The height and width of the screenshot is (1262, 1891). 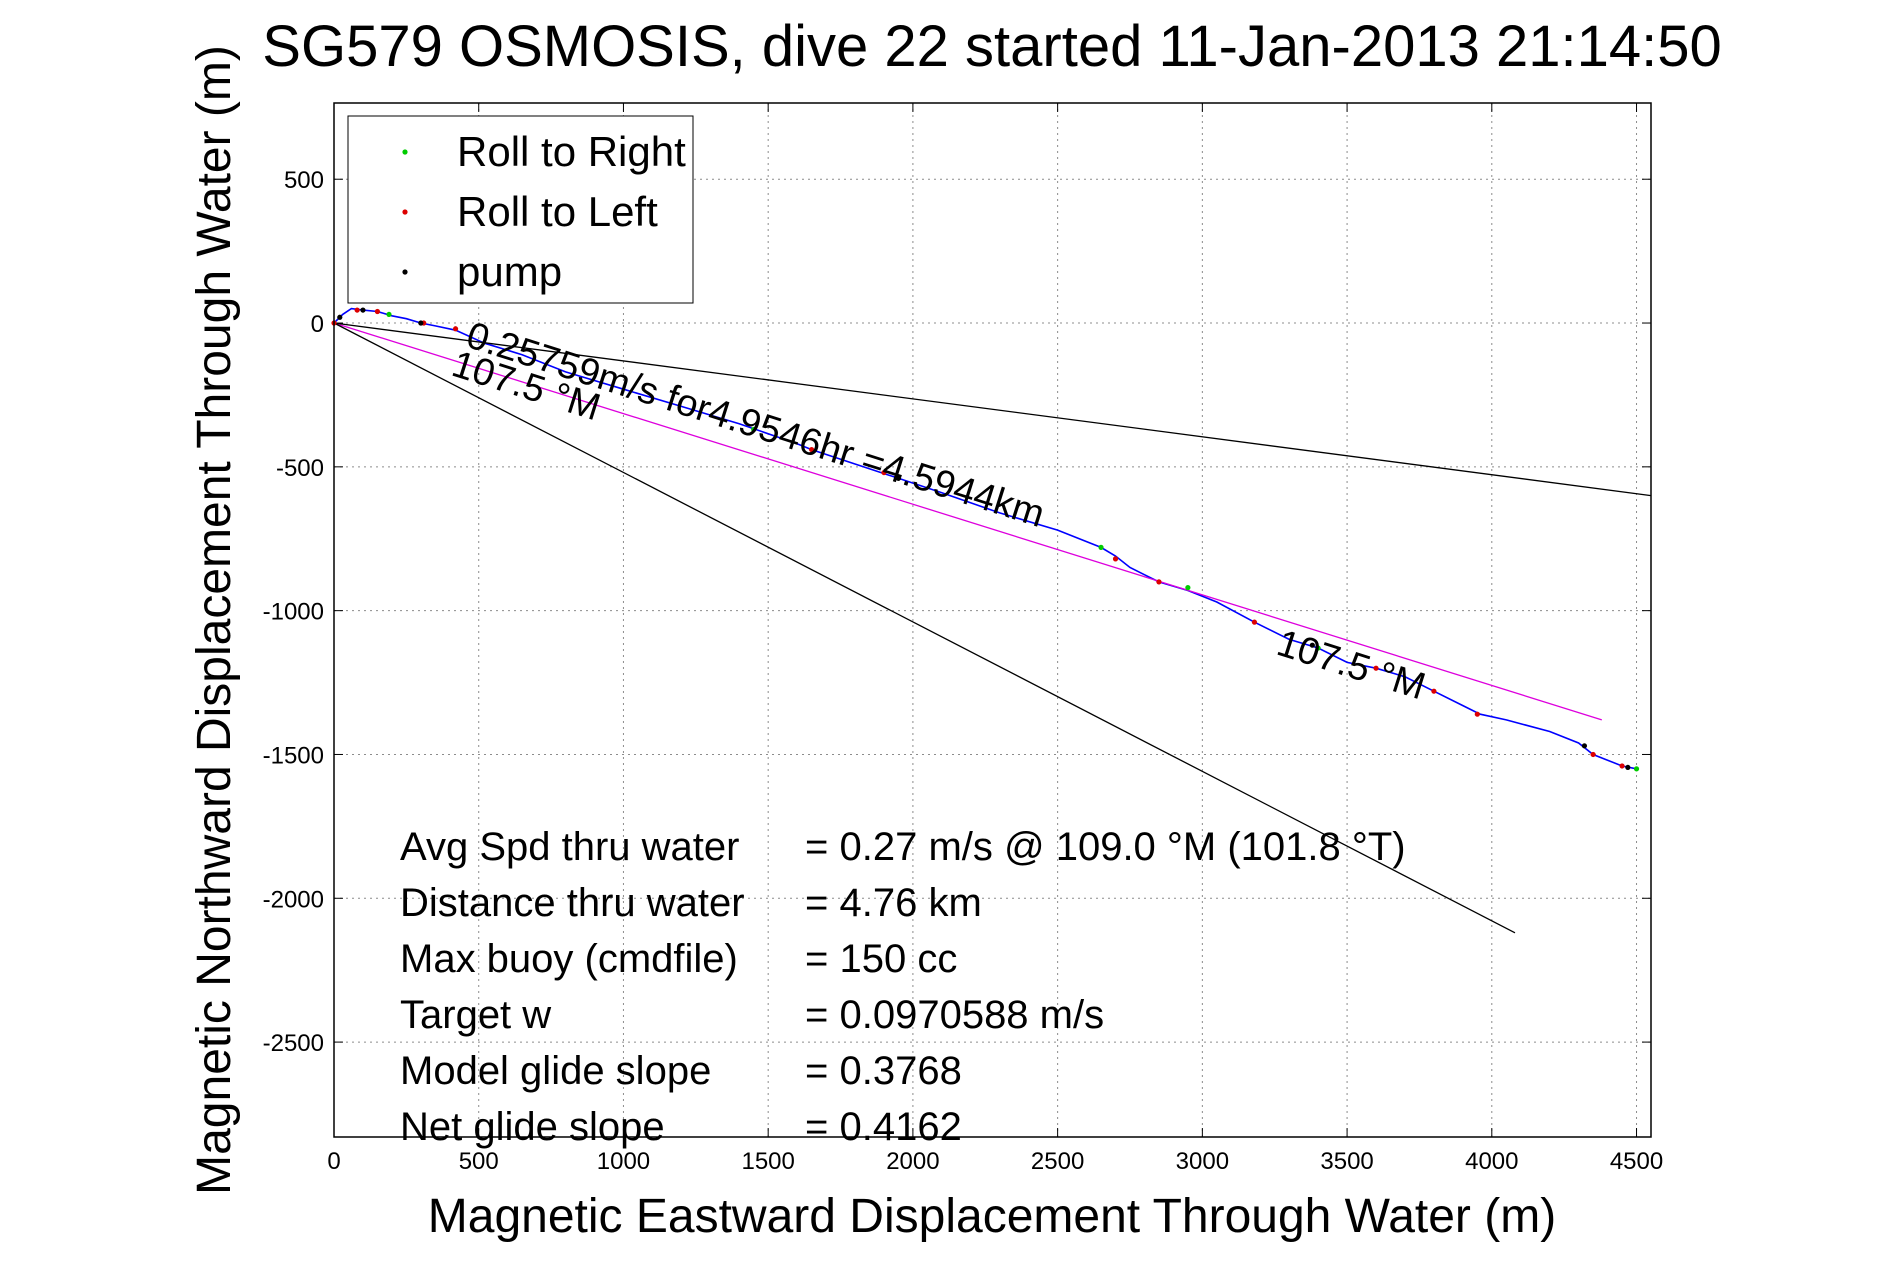 I want to click on stat-label: Target w, so click(x=475, y=1015).